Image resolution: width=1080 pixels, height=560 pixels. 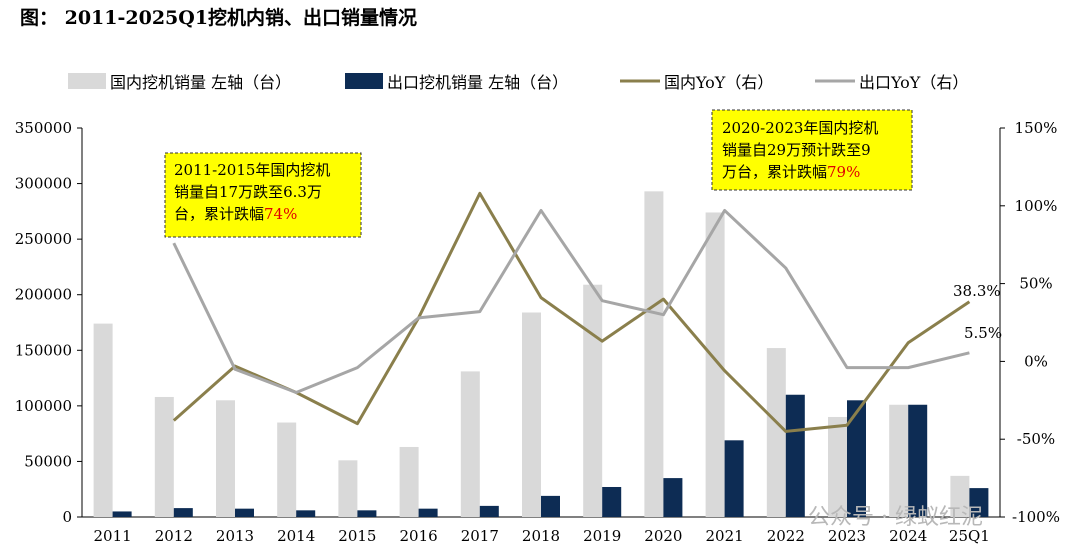 What do you see at coordinates (477, 82) in the screenshot?
I see `legend-label-export-sales: 出口挖机销量 左轴（台）` at bounding box center [477, 82].